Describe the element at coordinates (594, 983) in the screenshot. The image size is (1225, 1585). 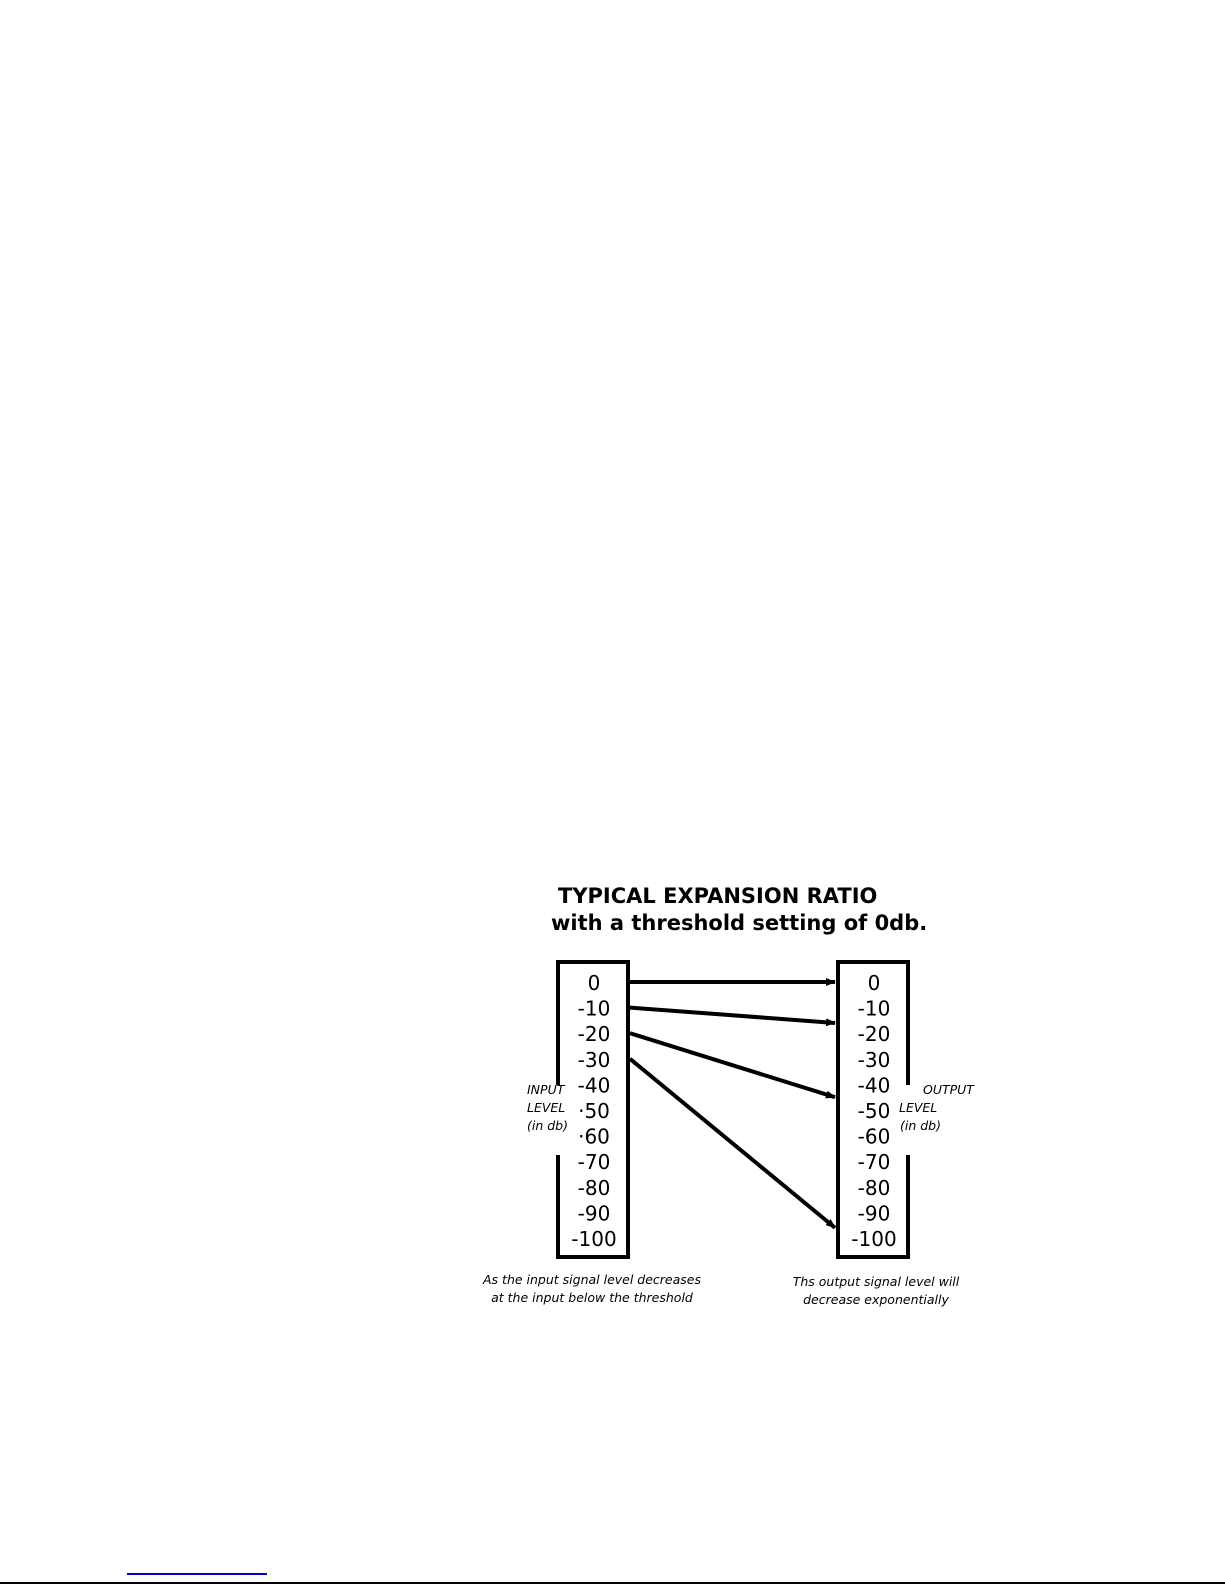
I see `input-scale-label: 0` at that location.